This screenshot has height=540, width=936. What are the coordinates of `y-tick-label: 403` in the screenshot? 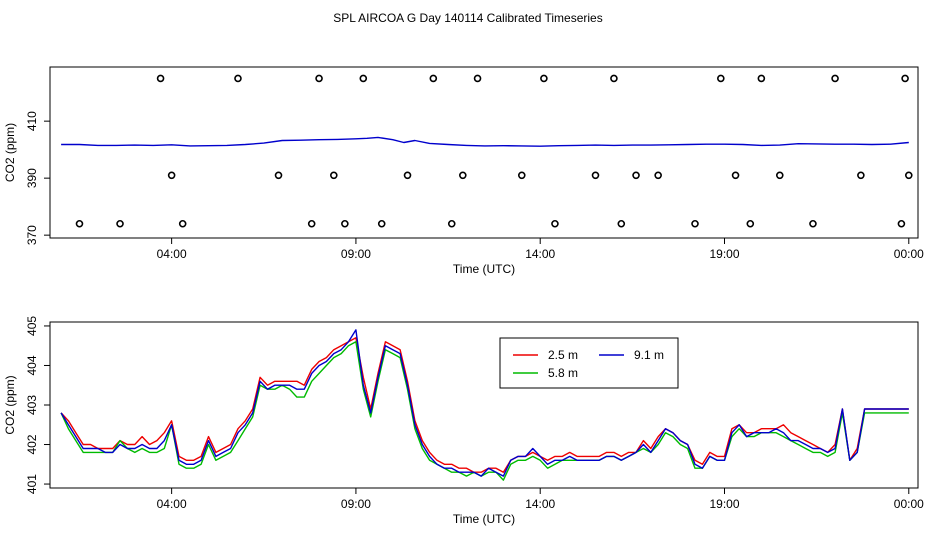 It's located at (32, 405).